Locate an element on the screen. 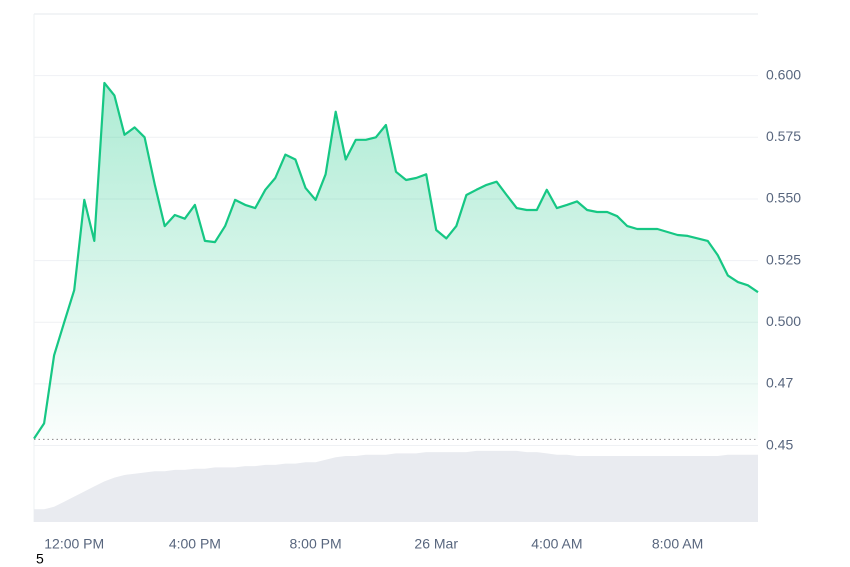 Image resolution: width=850 pixels, height=567 pixels. y-tick-label: 0.45 is located at coordinates (779, 444).